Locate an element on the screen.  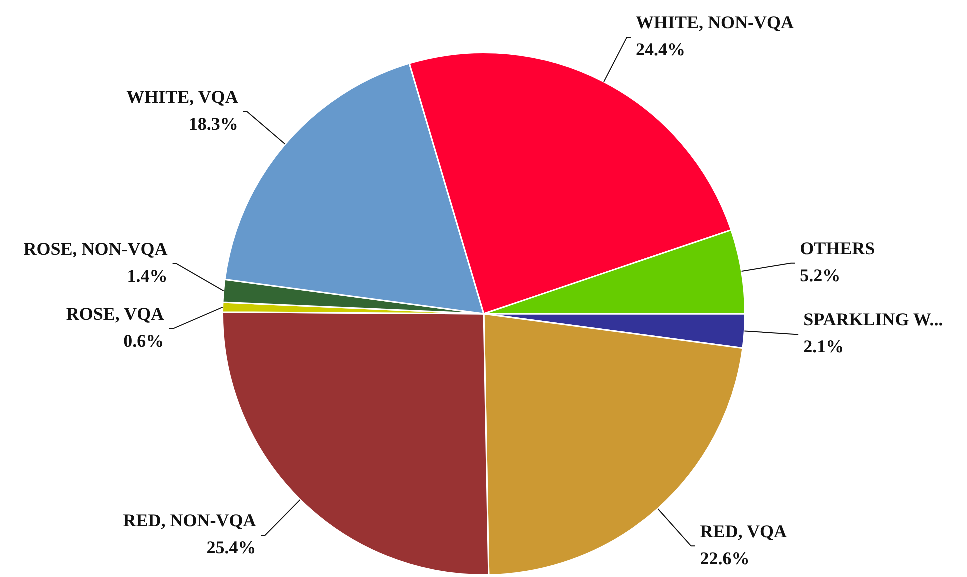
data-label: 0.6% is located at coordinates (144, 341).